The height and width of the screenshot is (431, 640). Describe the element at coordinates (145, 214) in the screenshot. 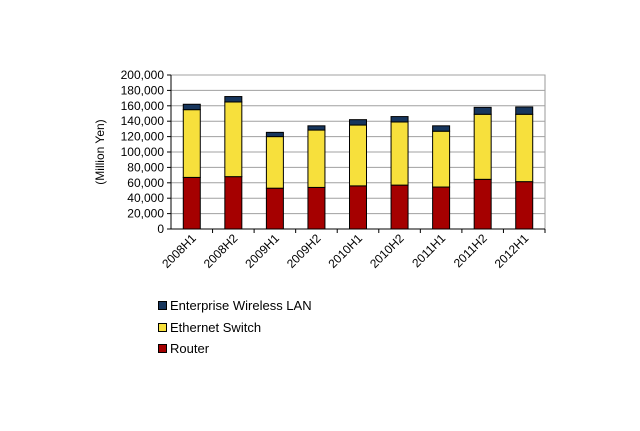

I see `y-tick-label: 20,000` at that location.